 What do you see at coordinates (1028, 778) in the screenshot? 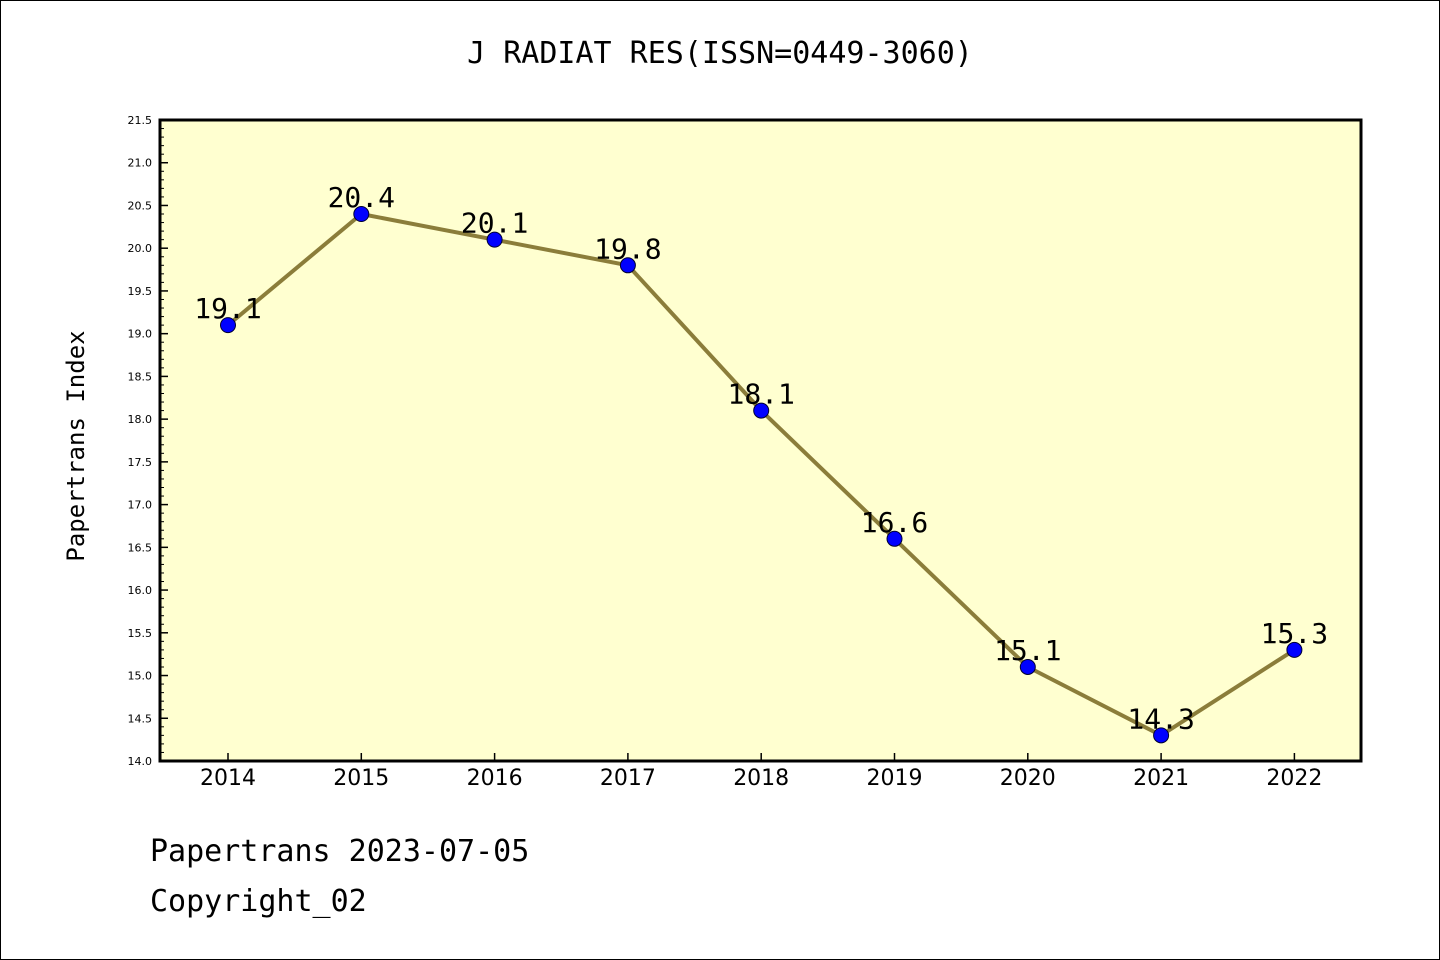
I see `x-tick-label: 2020` at bounding box center [1028, 778].